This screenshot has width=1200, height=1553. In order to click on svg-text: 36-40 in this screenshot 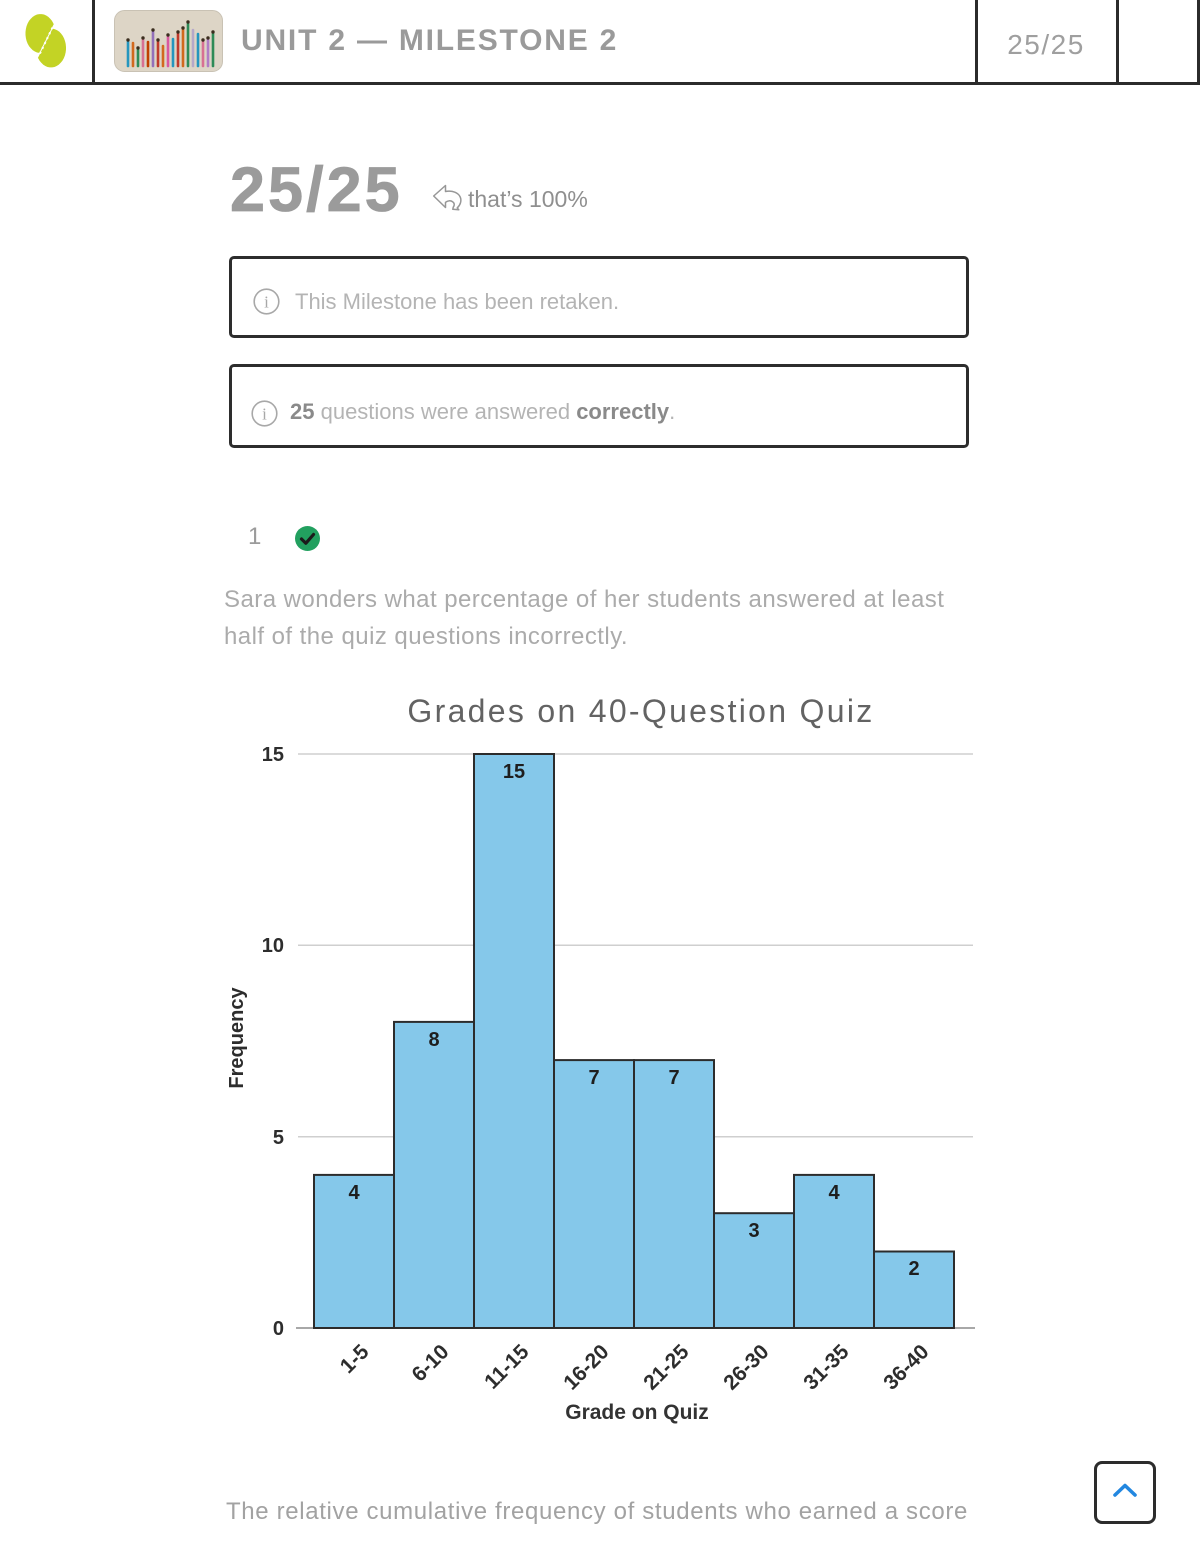, I will do `click(906, 1367)`.